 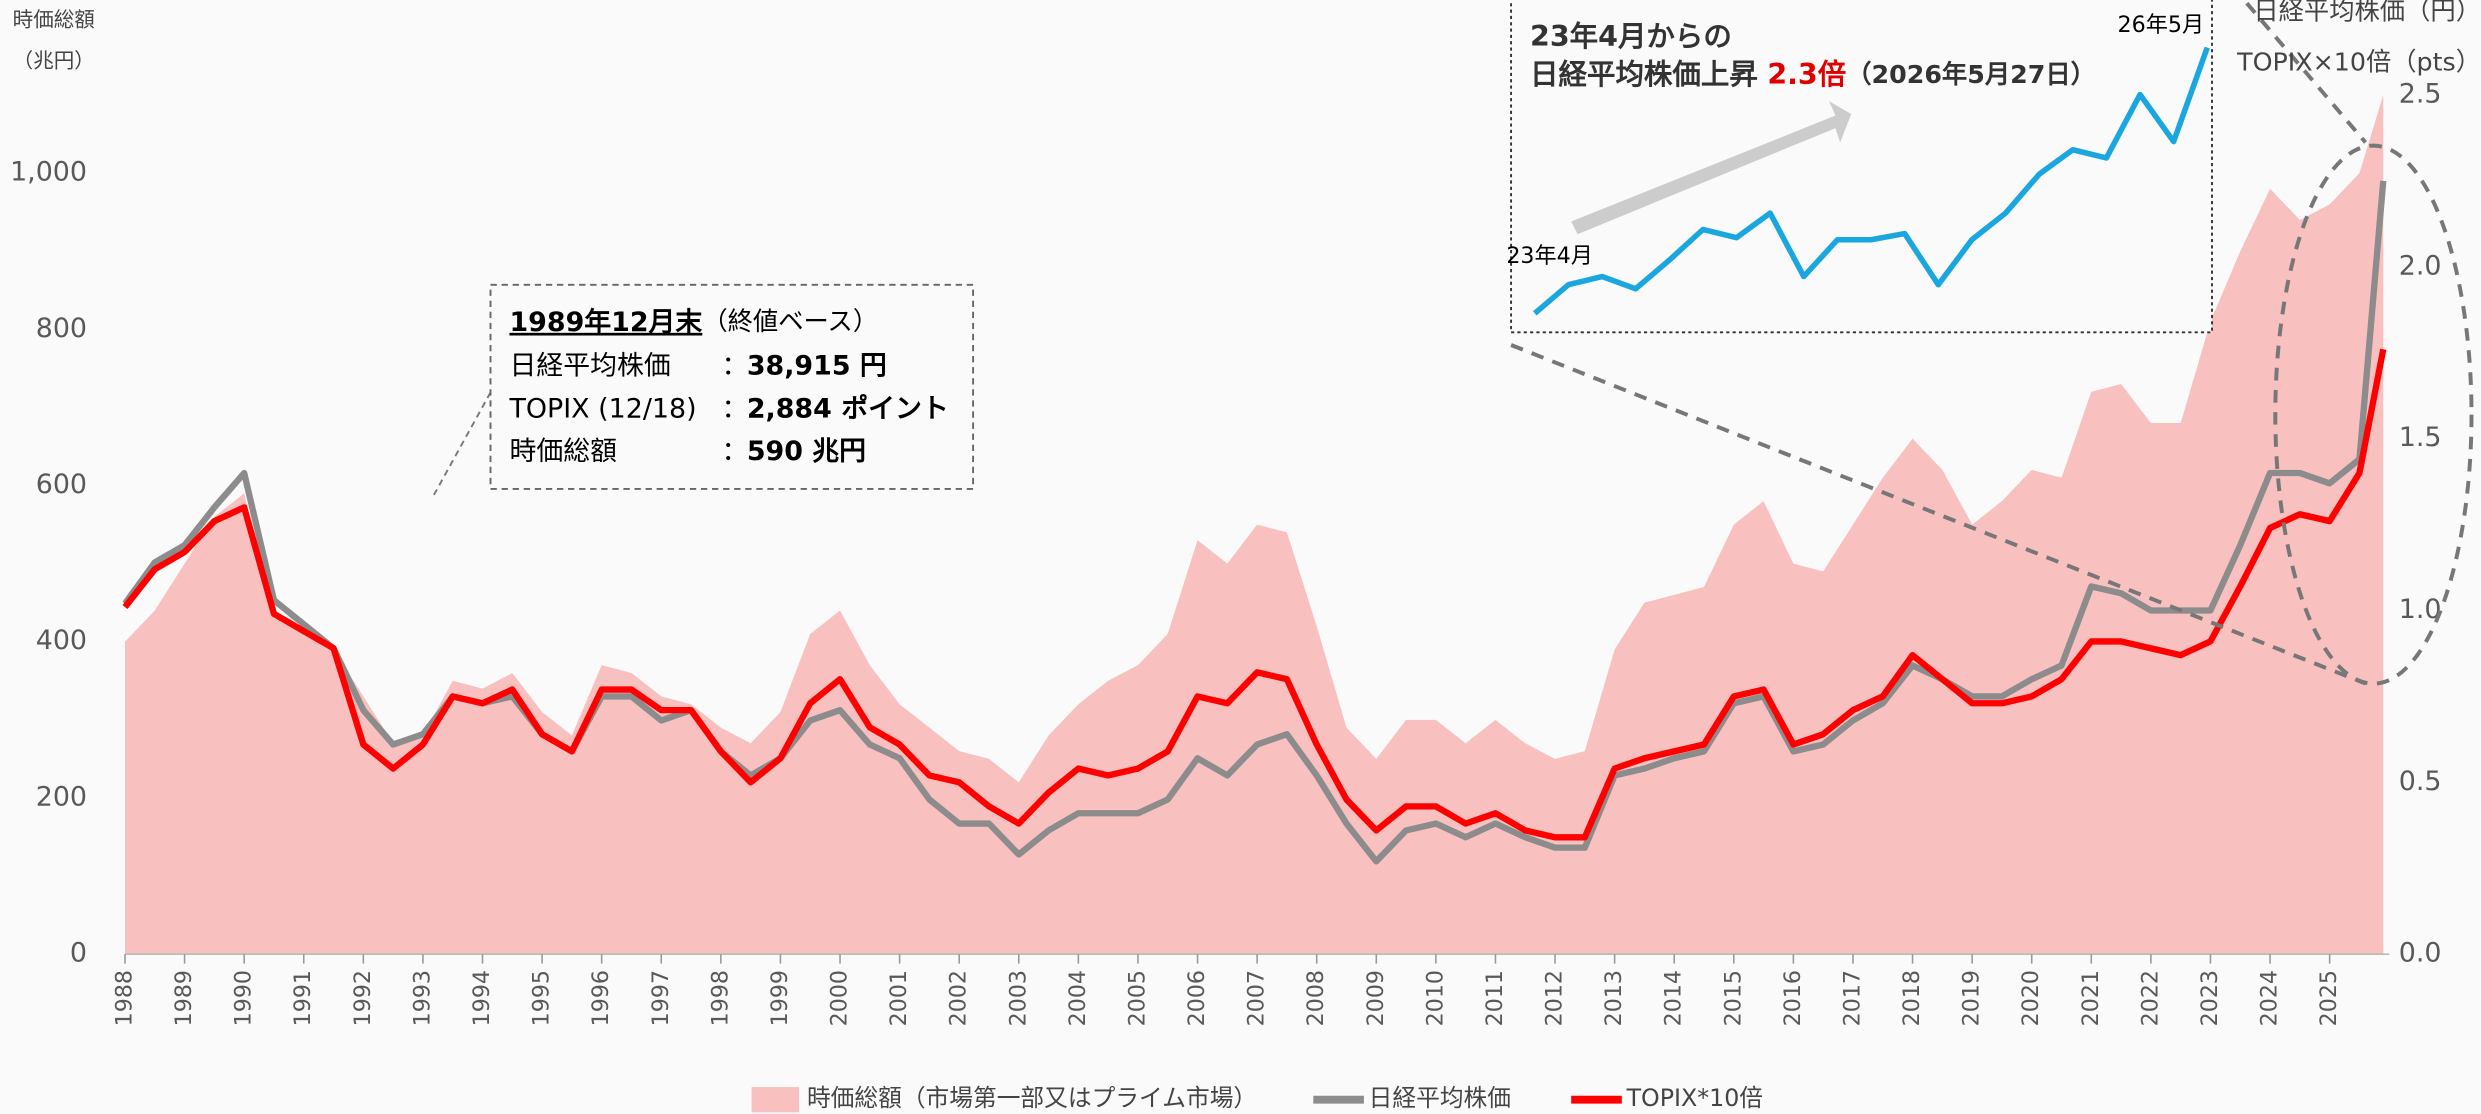 I want to click on x-tick-label: 2001, so click(x=899, y=998).